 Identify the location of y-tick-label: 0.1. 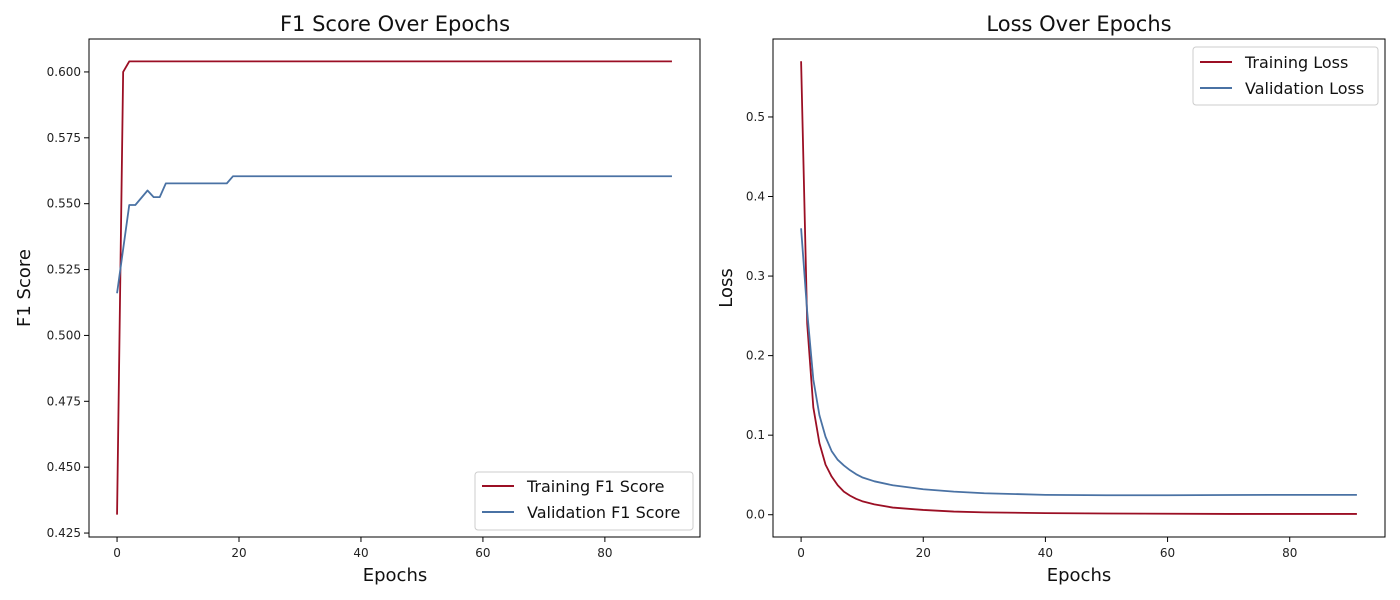
(755, 435).